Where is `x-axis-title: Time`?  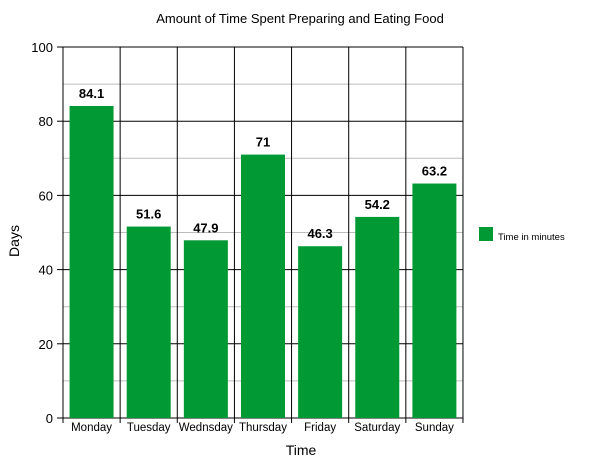 x-axis-title: Time is located at coordinates (301, 450).